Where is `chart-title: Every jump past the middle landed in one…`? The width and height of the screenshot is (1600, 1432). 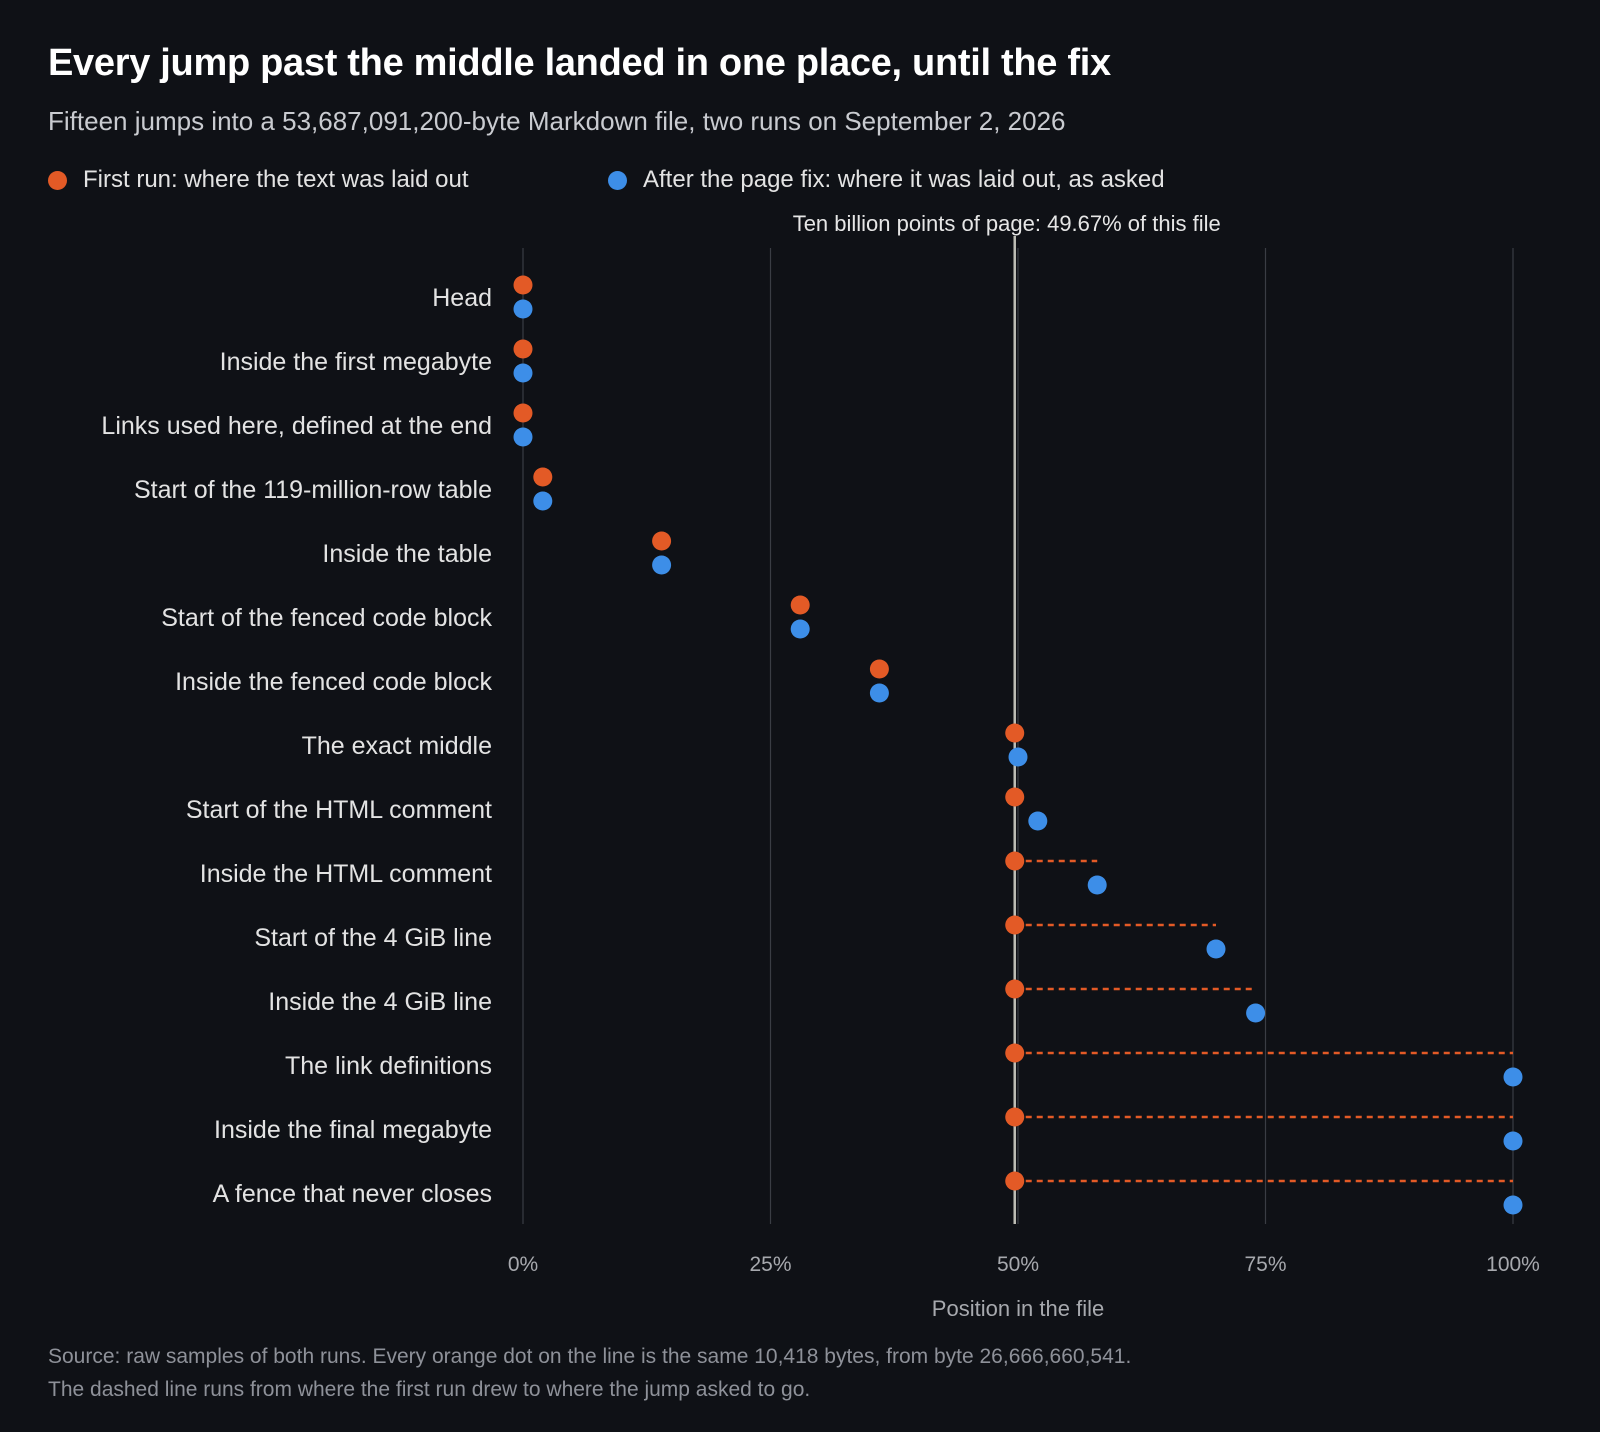 chart-title: Every jump past the middle landed in one… is located at coordinates (579, 63).